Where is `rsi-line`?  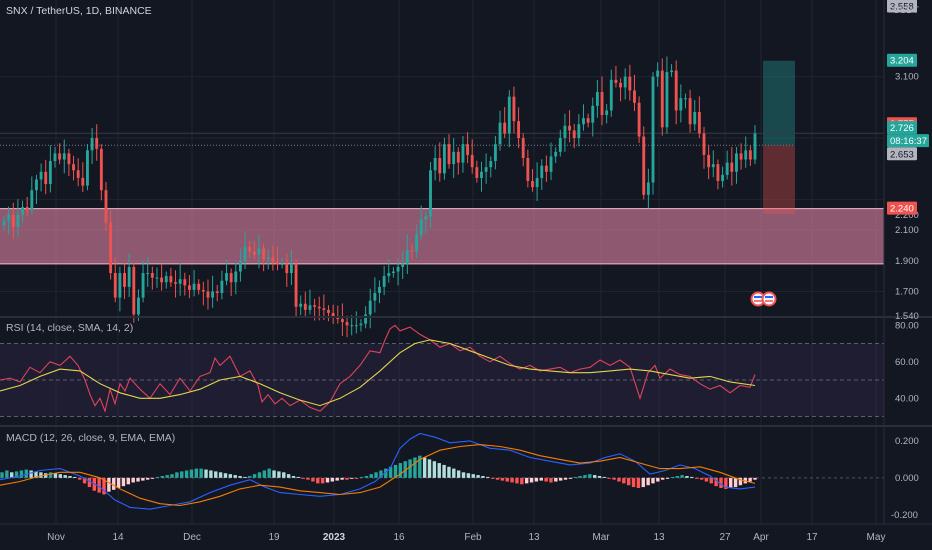
rsi-line is located at coordinates (378, 368).